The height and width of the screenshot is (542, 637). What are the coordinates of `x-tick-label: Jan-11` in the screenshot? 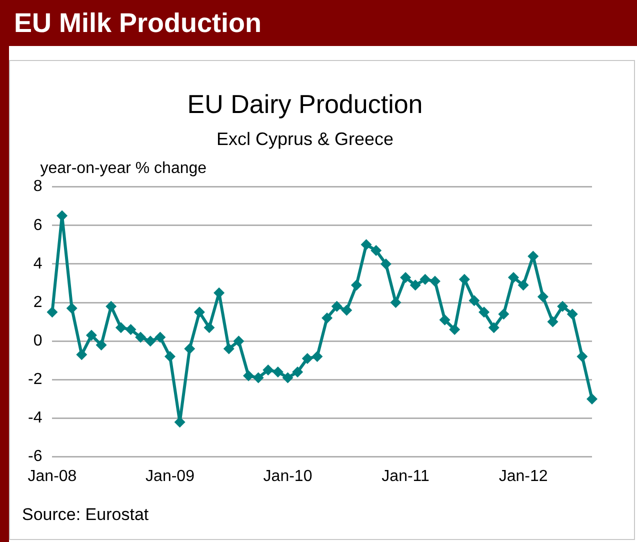 It's located at (406, 476).